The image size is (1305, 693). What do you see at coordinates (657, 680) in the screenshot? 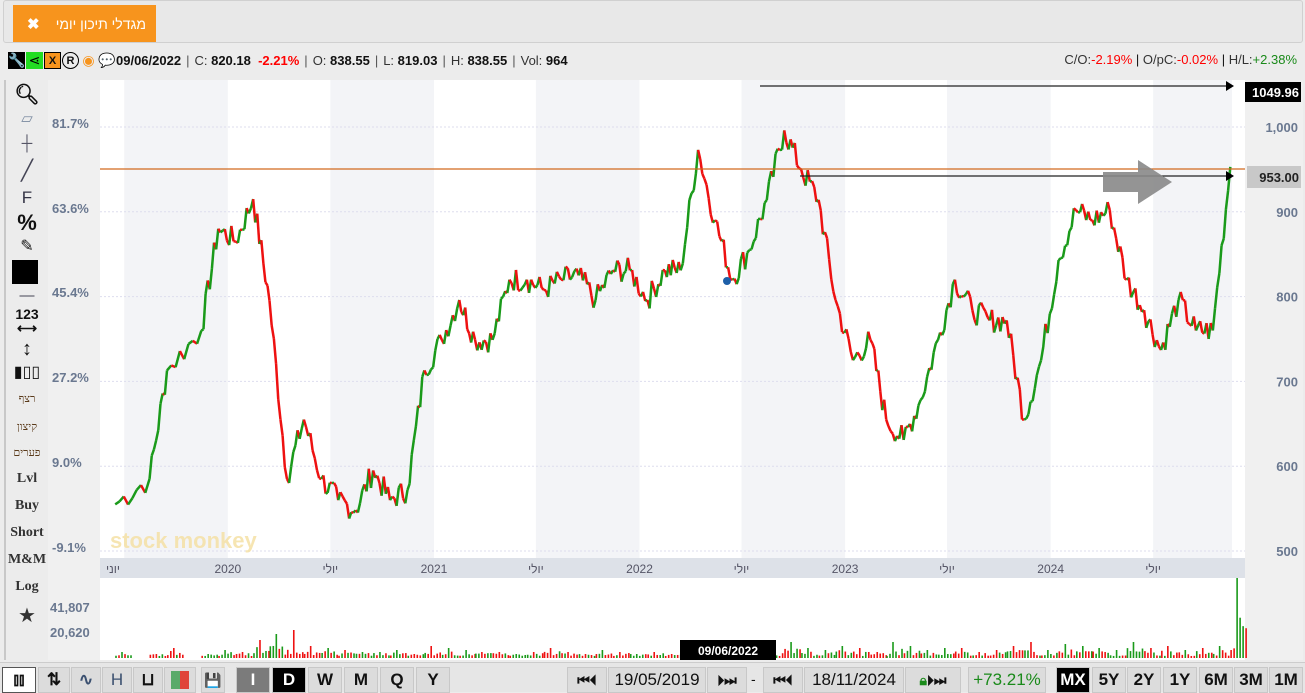
I see `start-date: 19/05/2019` at bounding box center [657, 680].